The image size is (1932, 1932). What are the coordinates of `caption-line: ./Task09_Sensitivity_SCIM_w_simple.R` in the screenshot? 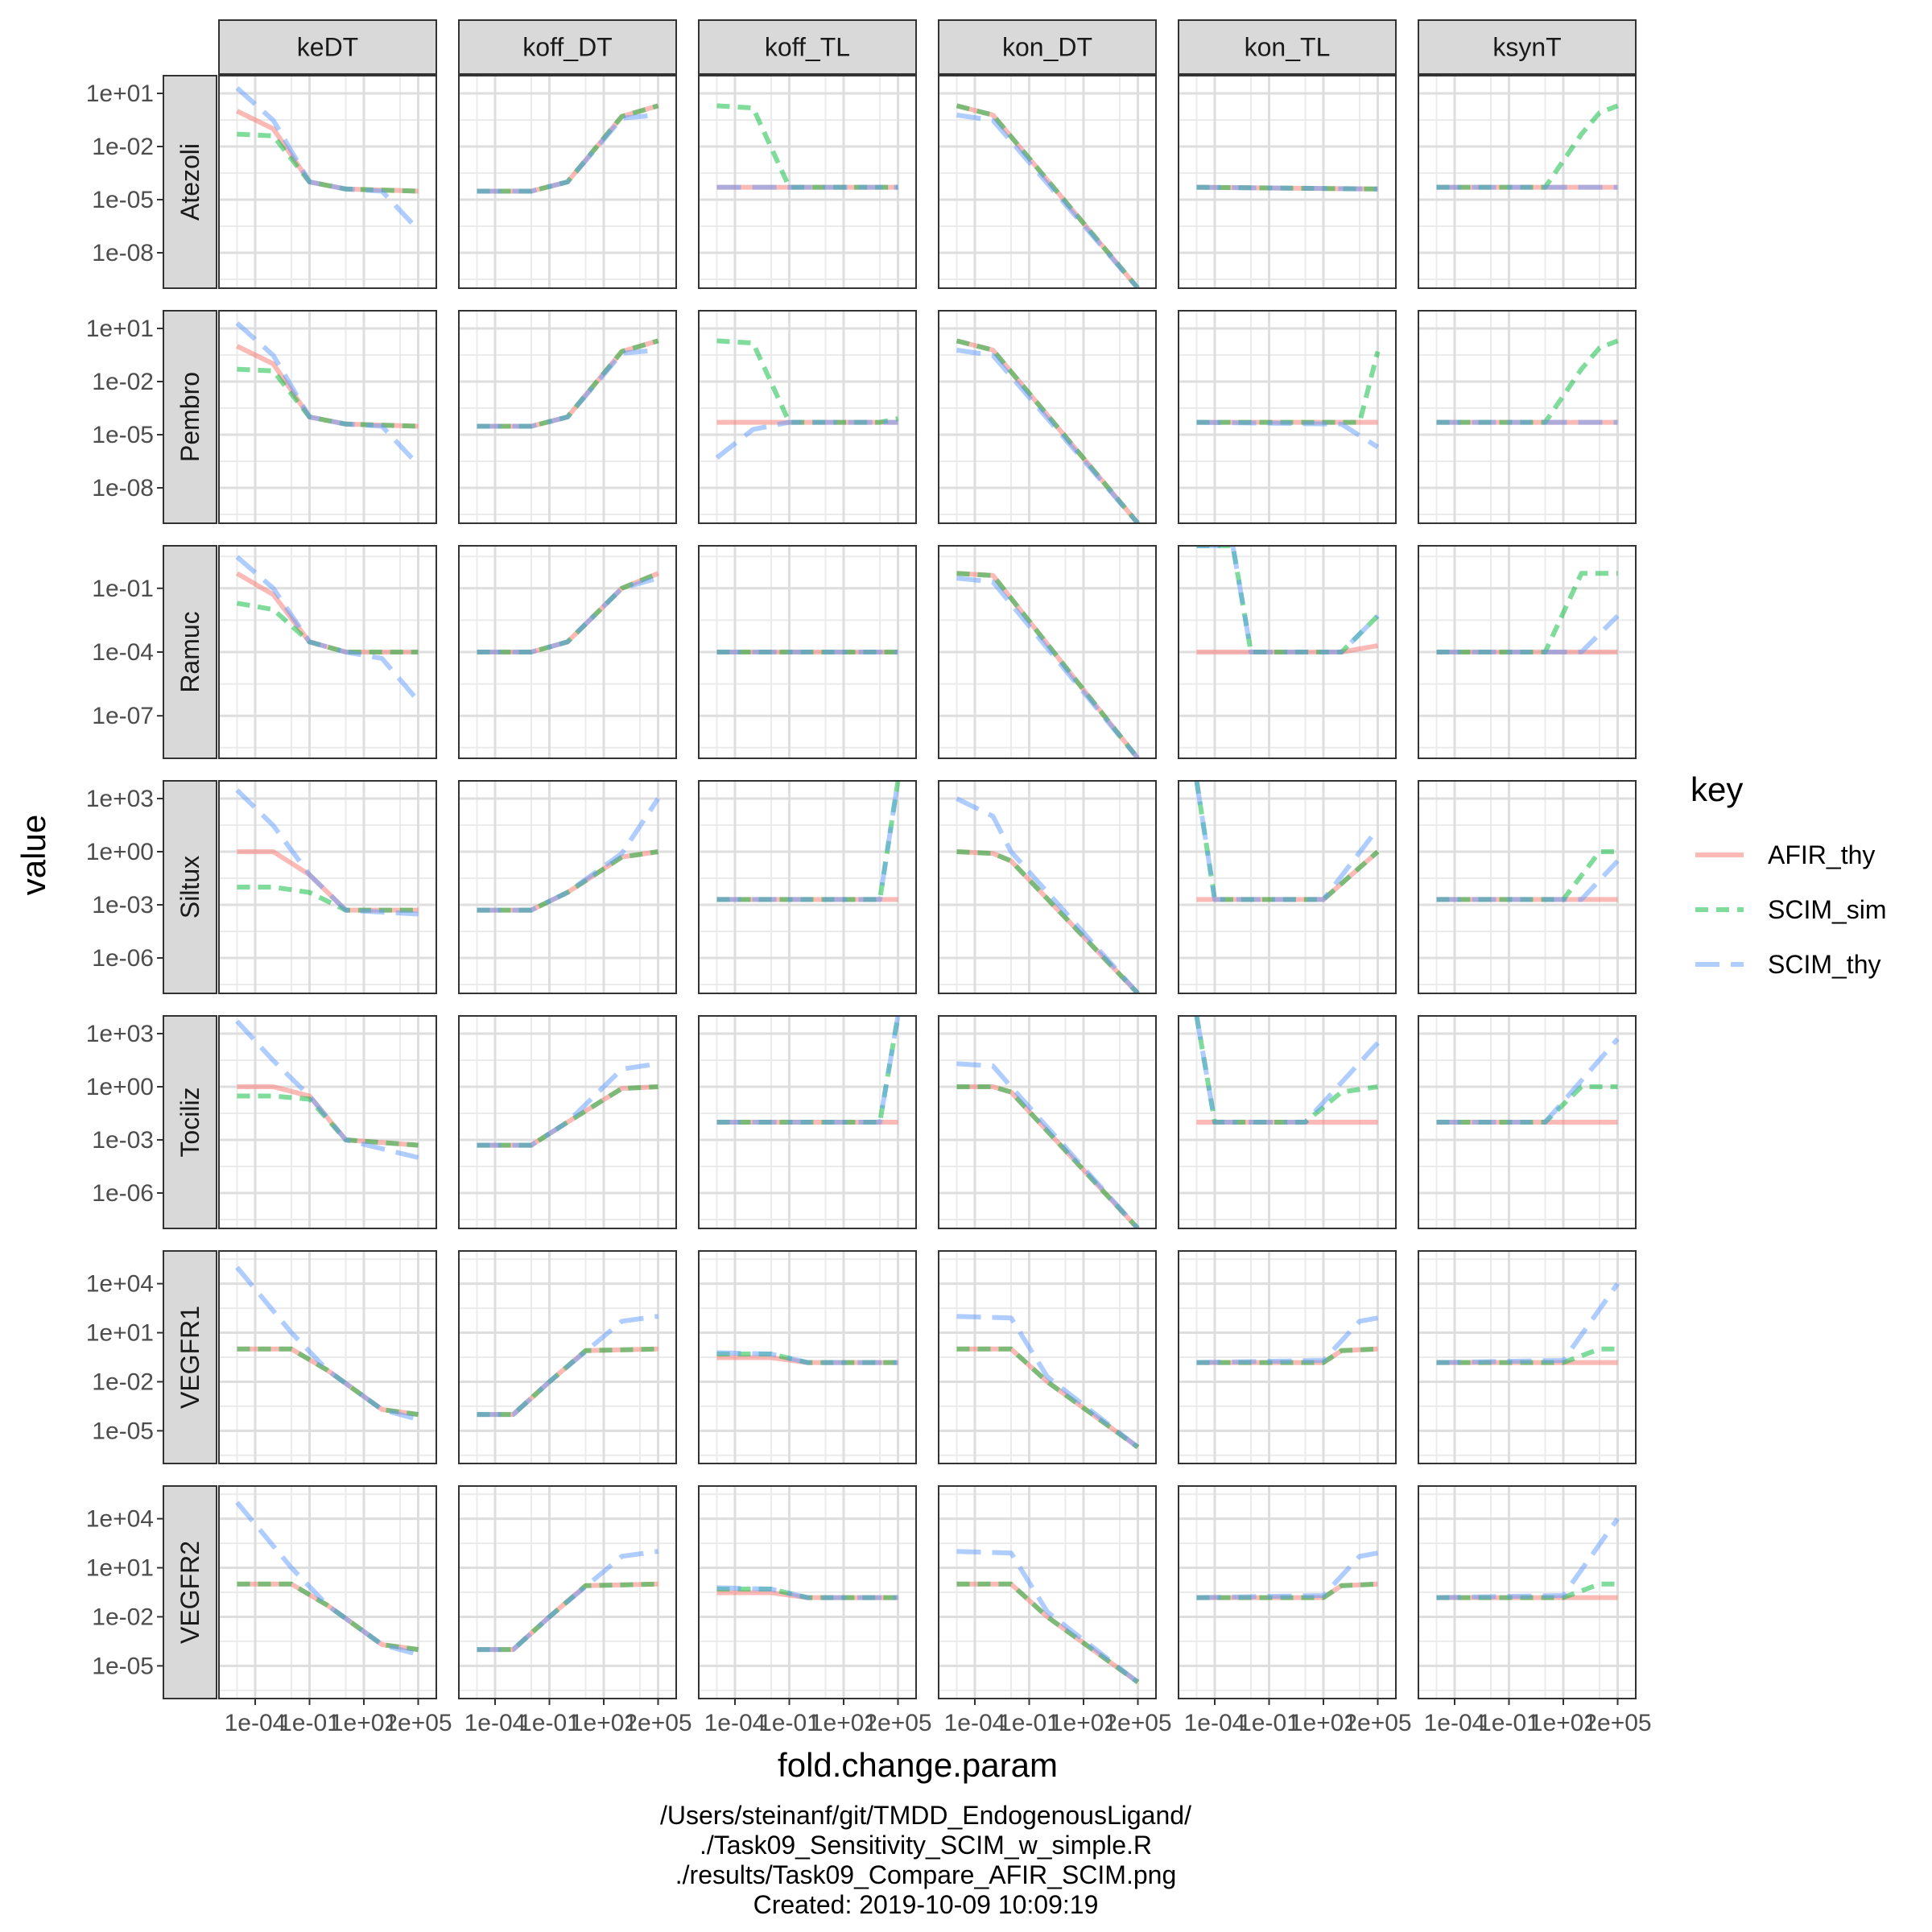 It's located at (926, 1846).